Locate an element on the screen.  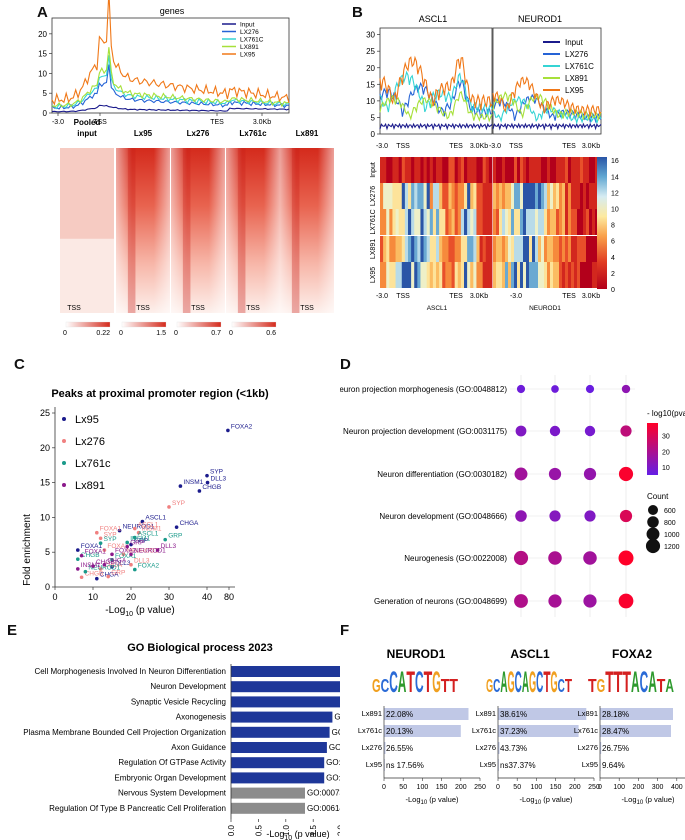
b-heatmap-row-label: LX95 is located at coordinates (373, 275).